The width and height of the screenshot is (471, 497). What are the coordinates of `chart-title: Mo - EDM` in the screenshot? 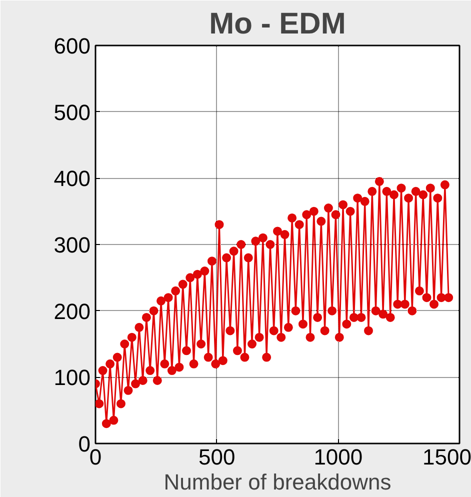 It's located at (277, 24).